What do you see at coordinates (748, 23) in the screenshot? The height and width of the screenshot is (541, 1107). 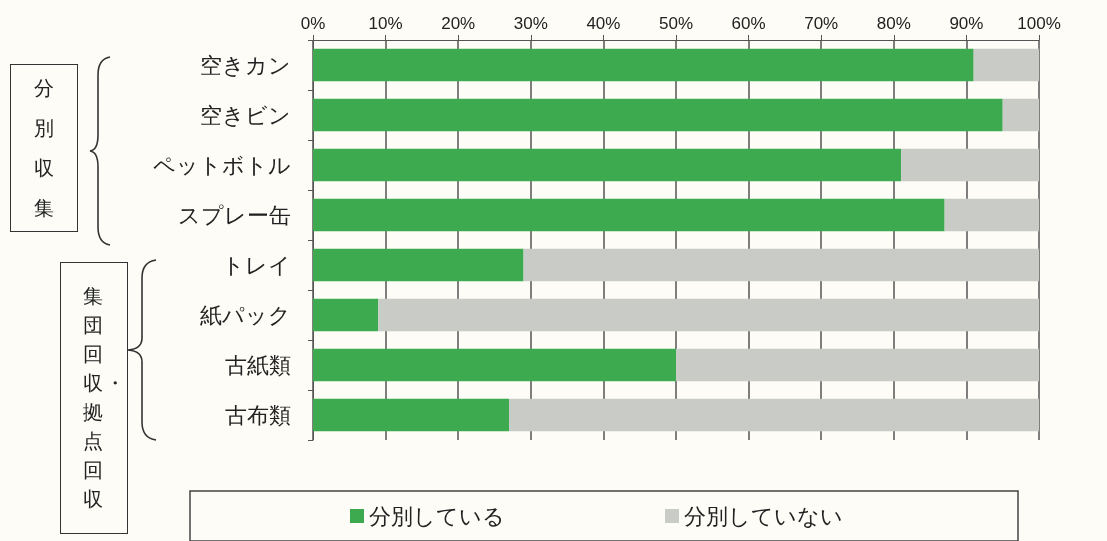 I see `x-tick-label: 60%` at bounding box center [748, 23].